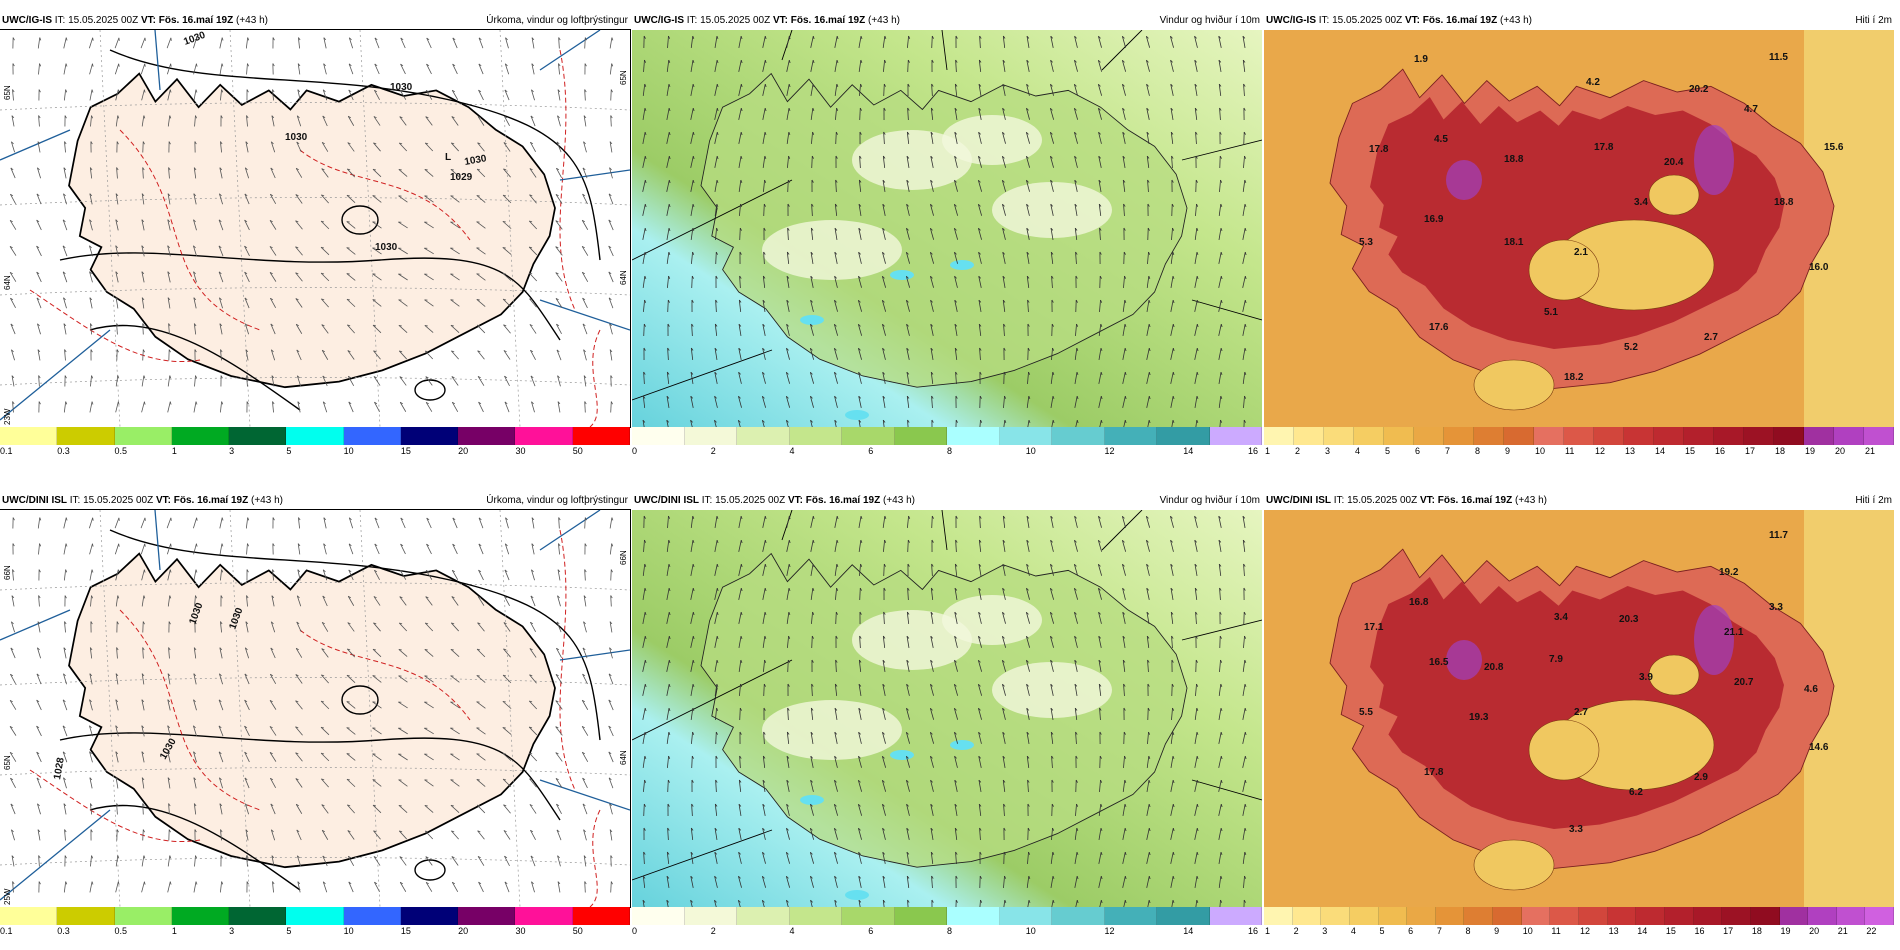  I want to click on calm-area, so click(832, 730).